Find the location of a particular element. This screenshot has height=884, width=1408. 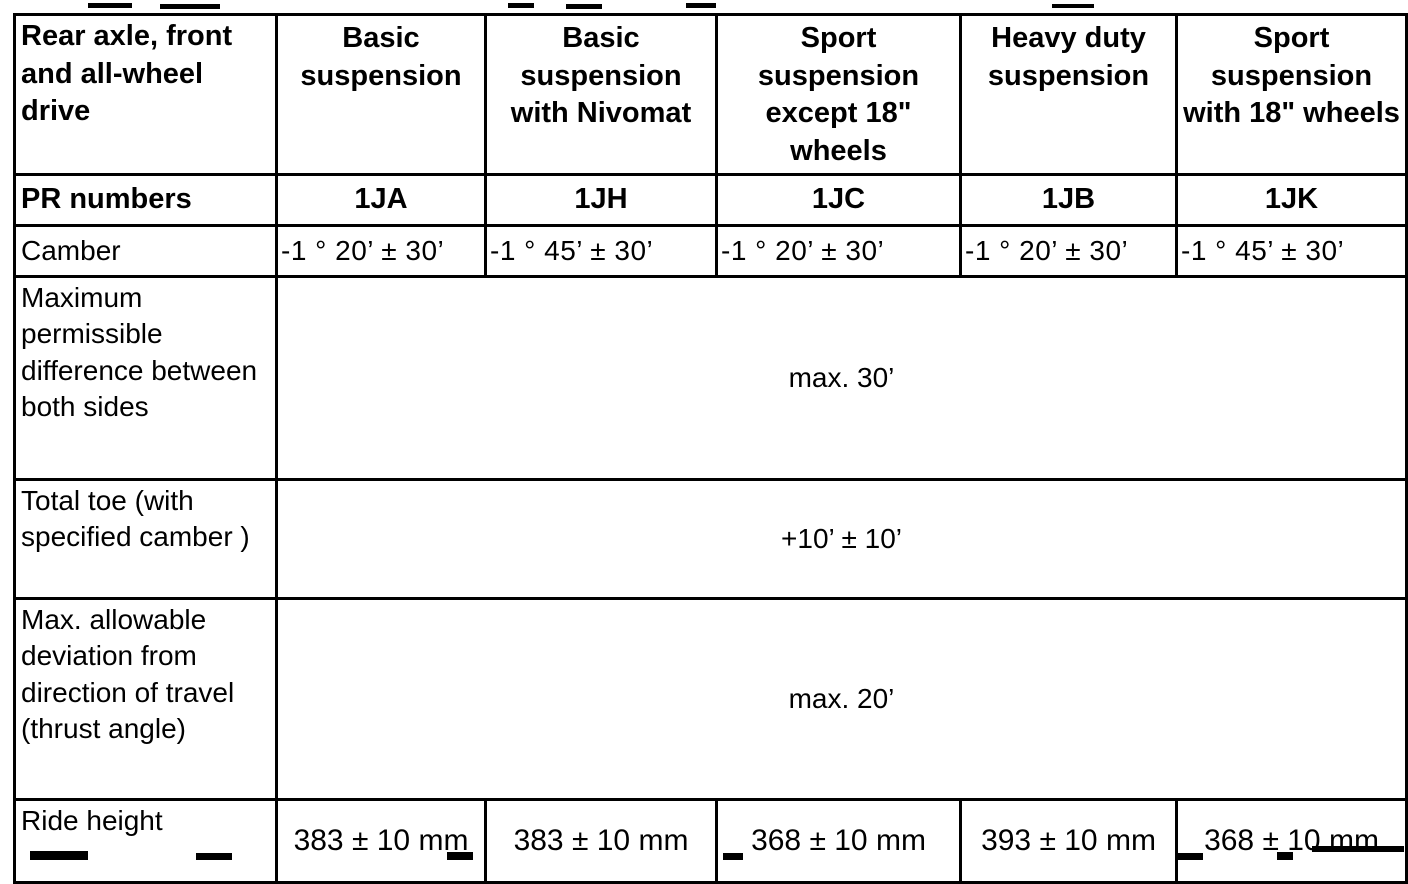

camber-label: Camber is located at coordinates (145, 250).